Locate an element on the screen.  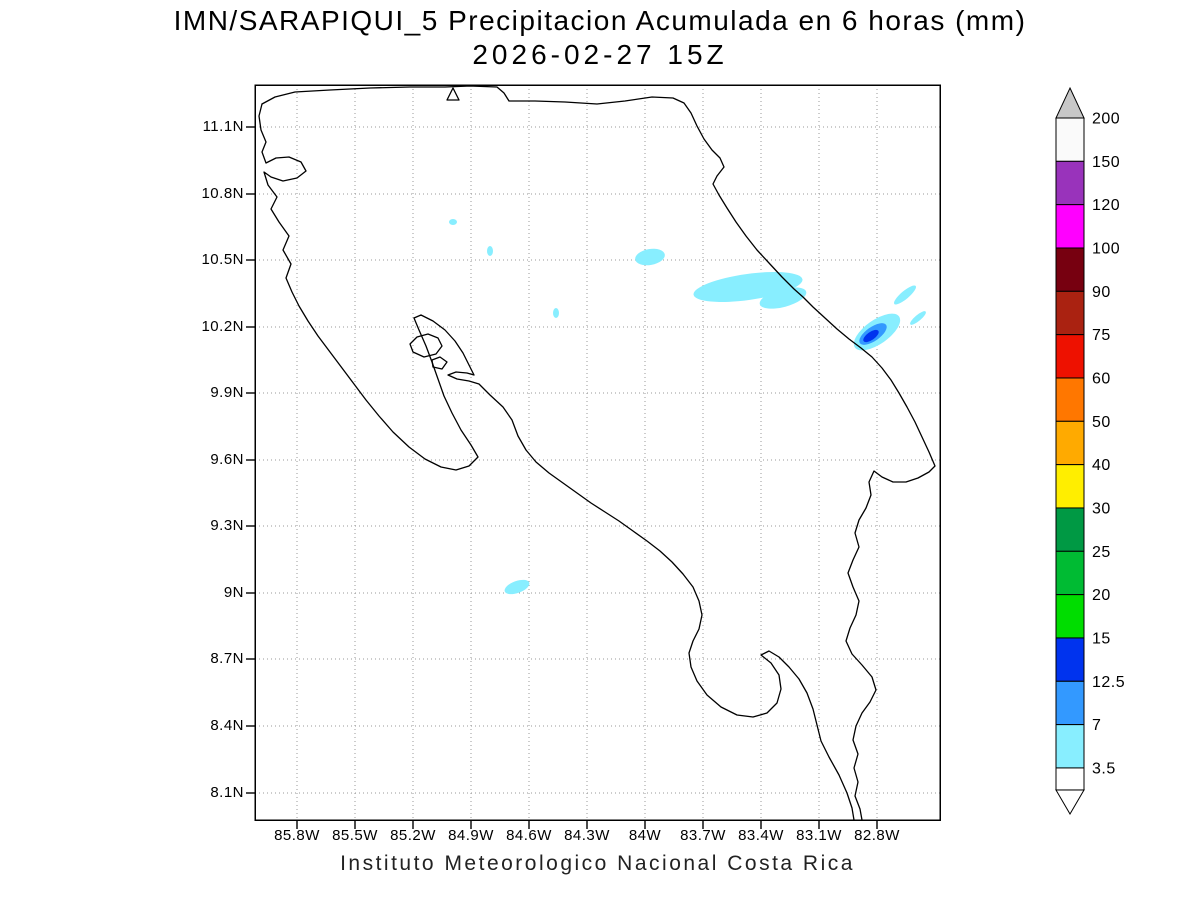
lon-tick-label: 85.8W is located at coordinates (297, 835).